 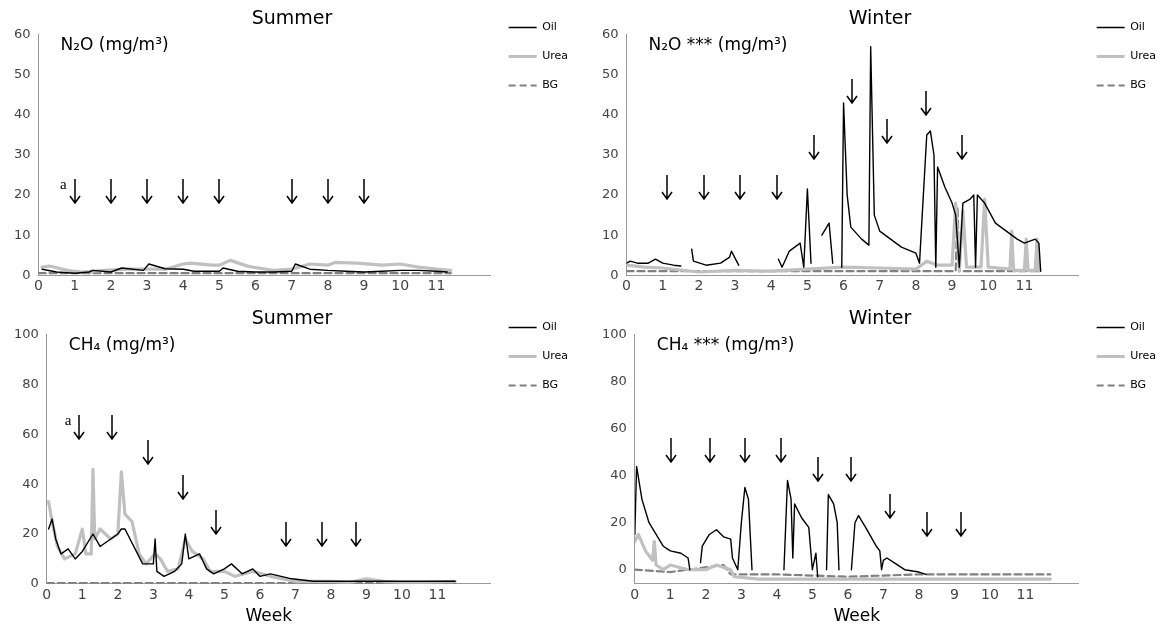 I want to click on y-axis-title: N₂O (mg/m³), so click(x=114, y=43).